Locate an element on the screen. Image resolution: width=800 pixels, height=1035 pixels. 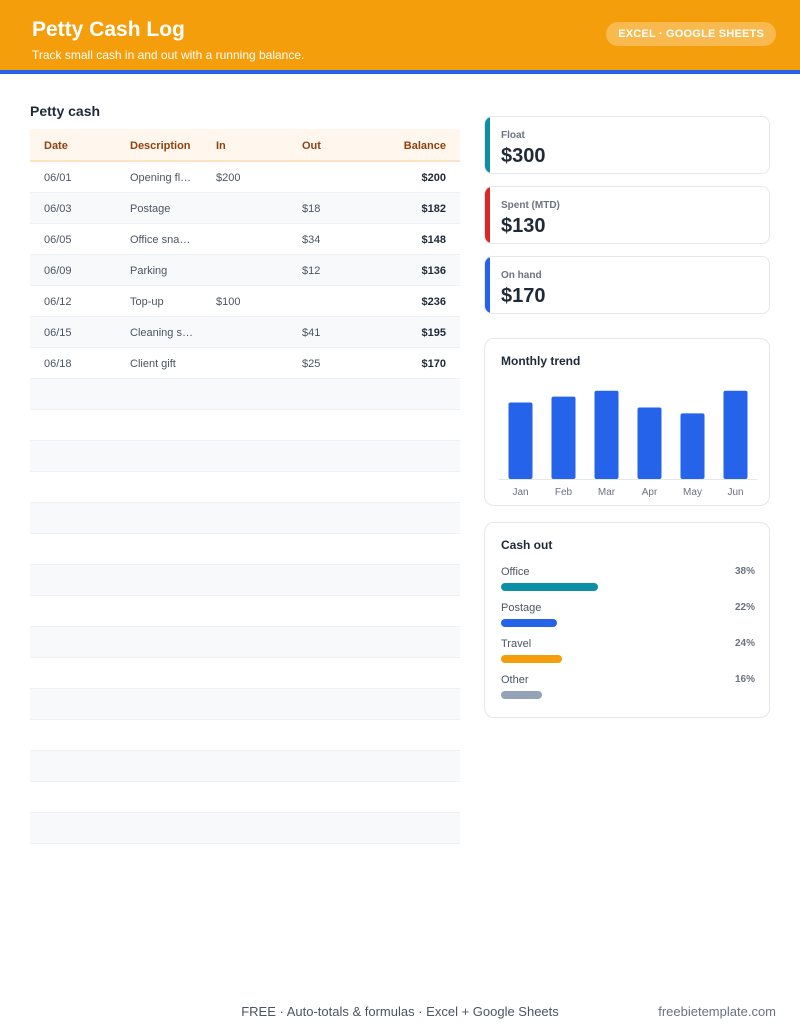
table-row: 06/18 Client gift $25 $170 is located at coordinates (245, 363).